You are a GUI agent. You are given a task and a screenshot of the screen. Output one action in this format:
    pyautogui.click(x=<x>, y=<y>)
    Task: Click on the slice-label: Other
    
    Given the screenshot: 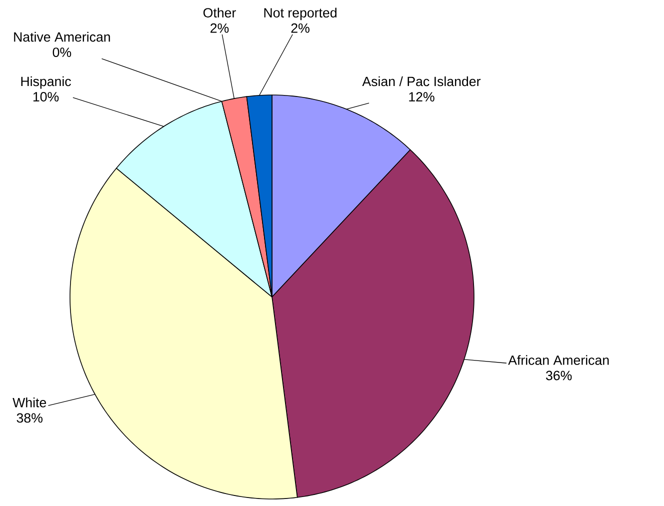 What is the action you would take?
    pyautogui.click(x=219, y=13)
    